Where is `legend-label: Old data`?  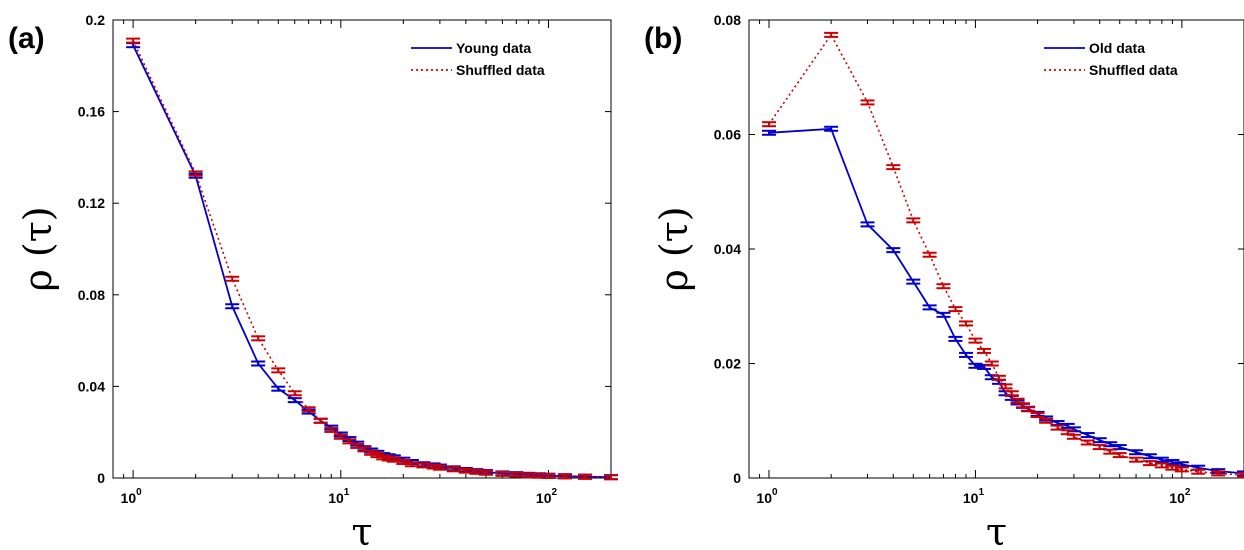 legend-label: Old data is located at coordinates (1117, 48).